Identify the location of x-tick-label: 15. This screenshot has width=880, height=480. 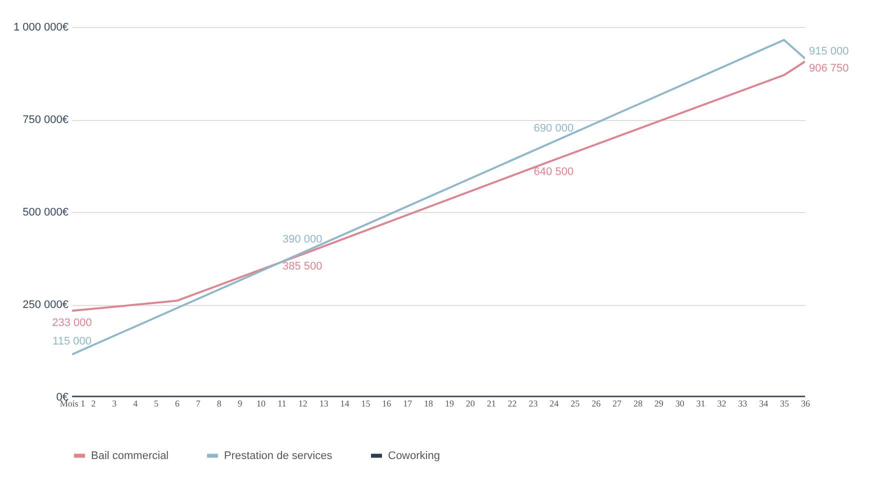
(366, 403).